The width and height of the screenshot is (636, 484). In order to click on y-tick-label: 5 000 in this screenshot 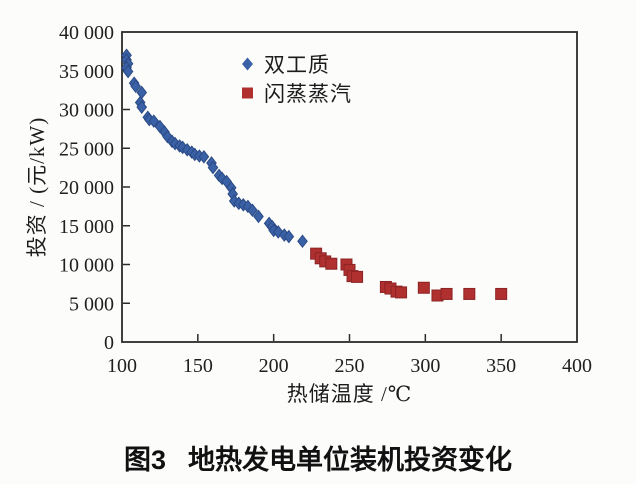, I will do `click(91, 304)`.